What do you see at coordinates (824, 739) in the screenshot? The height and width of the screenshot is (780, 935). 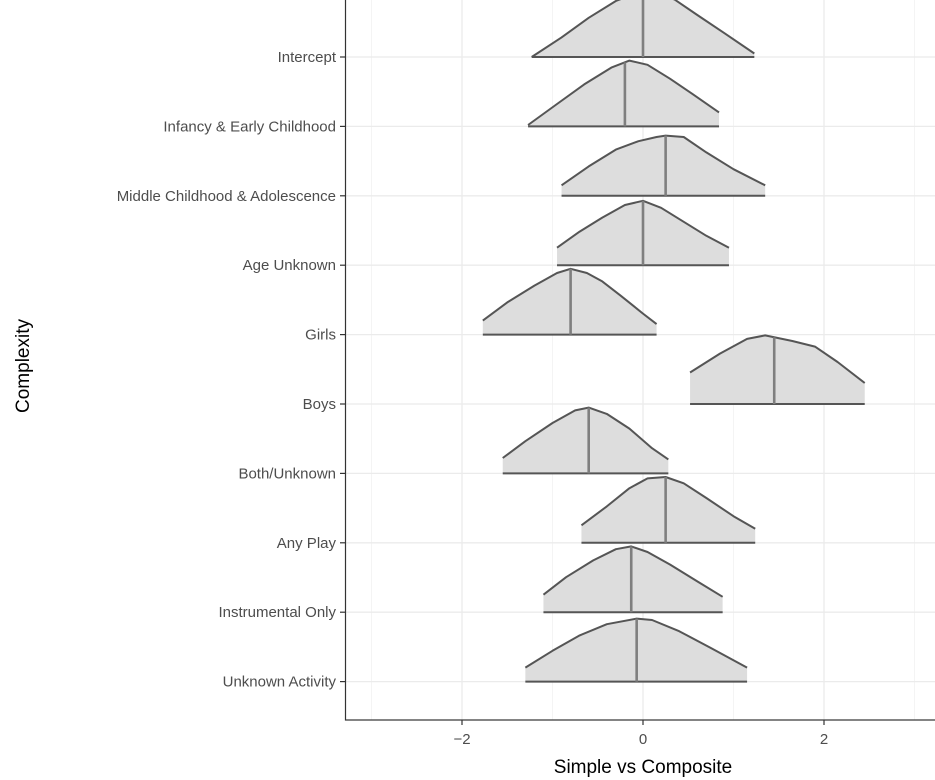 I see `x-tick-label: 2` at bounding box center [824, 739].